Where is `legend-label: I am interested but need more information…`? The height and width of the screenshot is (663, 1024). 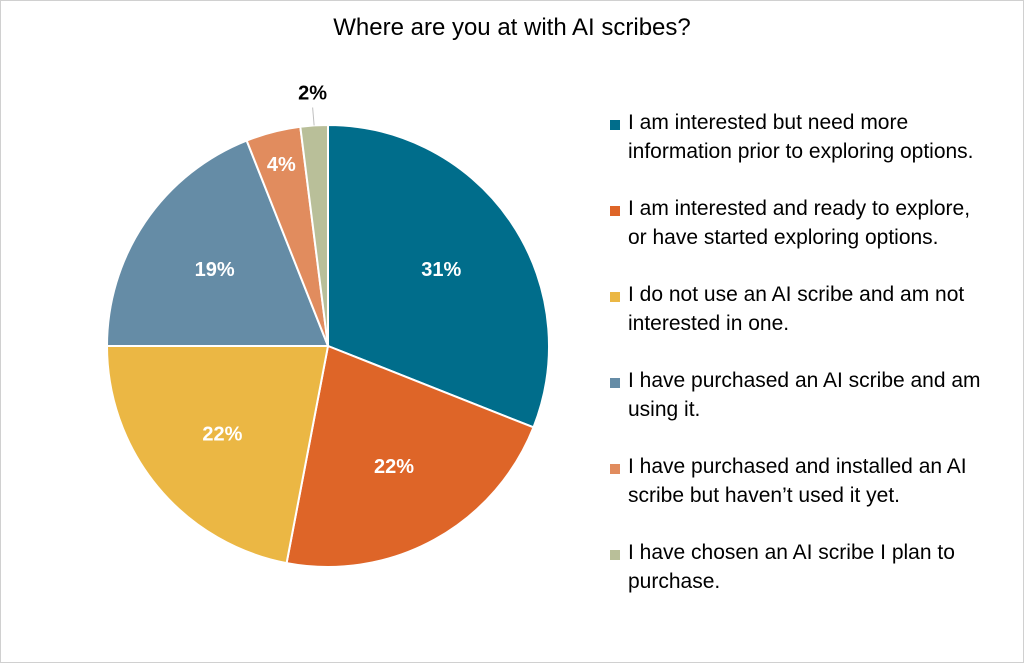
legend-label: I am interested but need more information… is located at coordinates (801, 137).